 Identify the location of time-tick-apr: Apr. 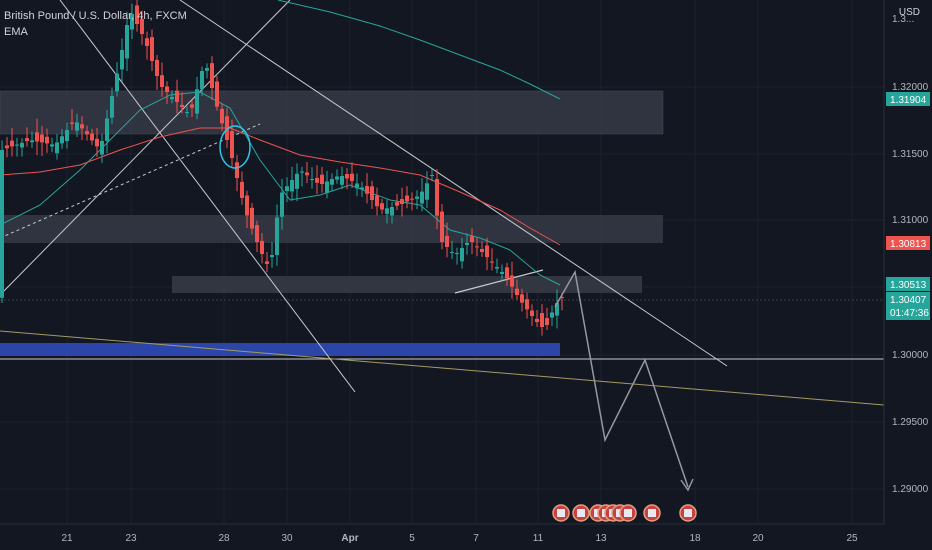
(349, 538).